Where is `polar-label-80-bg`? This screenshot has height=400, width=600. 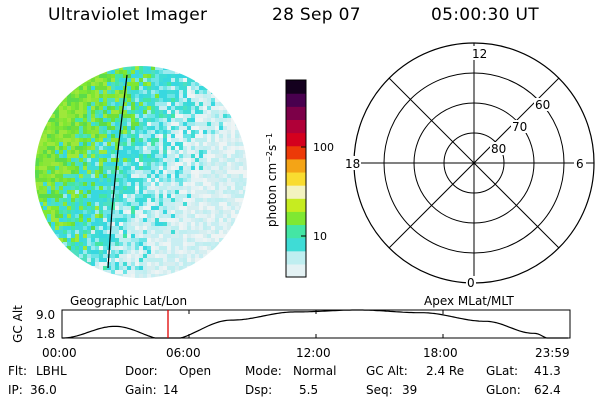 polar-label-80-bg is located at coordinates (500, 148).